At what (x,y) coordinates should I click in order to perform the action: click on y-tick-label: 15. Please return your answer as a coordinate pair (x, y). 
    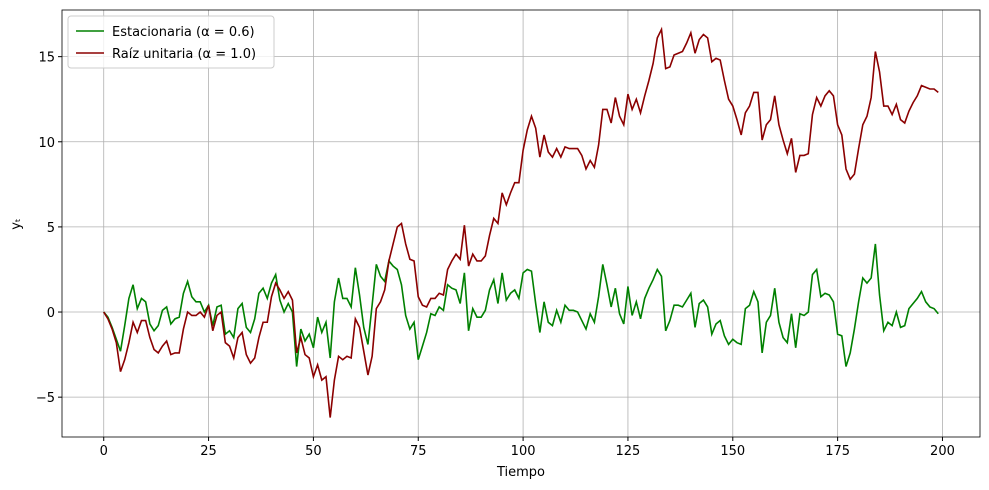
    Looking at the image, I should click on (46, 58).